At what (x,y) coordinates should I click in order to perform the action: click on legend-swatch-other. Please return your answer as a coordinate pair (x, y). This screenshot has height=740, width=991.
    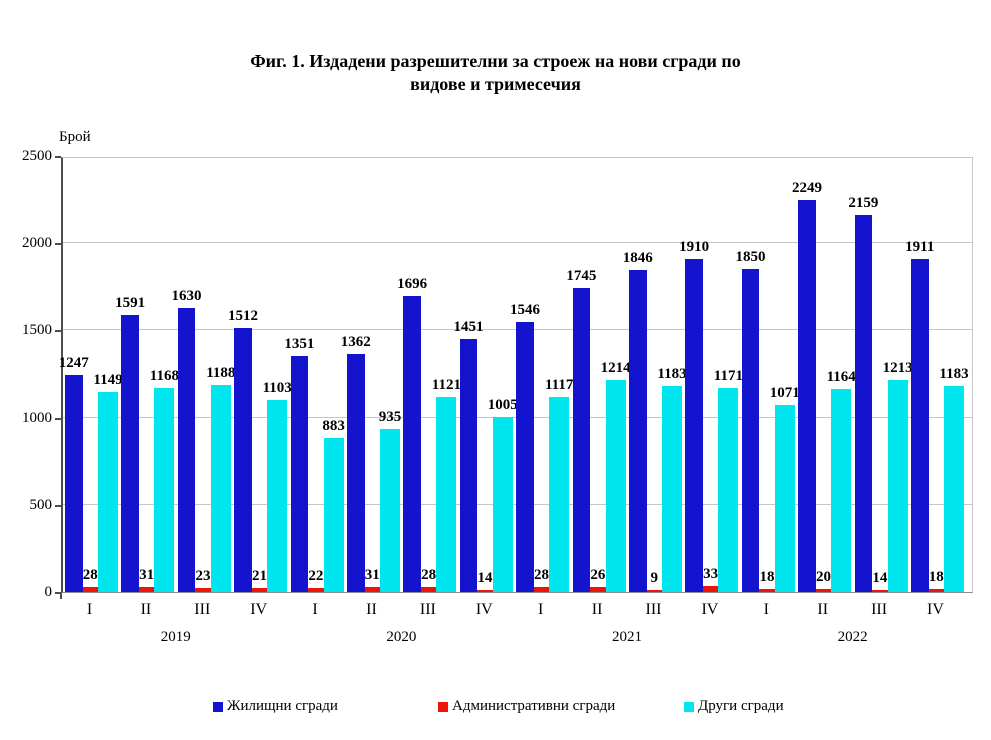
    Looking at the image, I should click on (689, 707).